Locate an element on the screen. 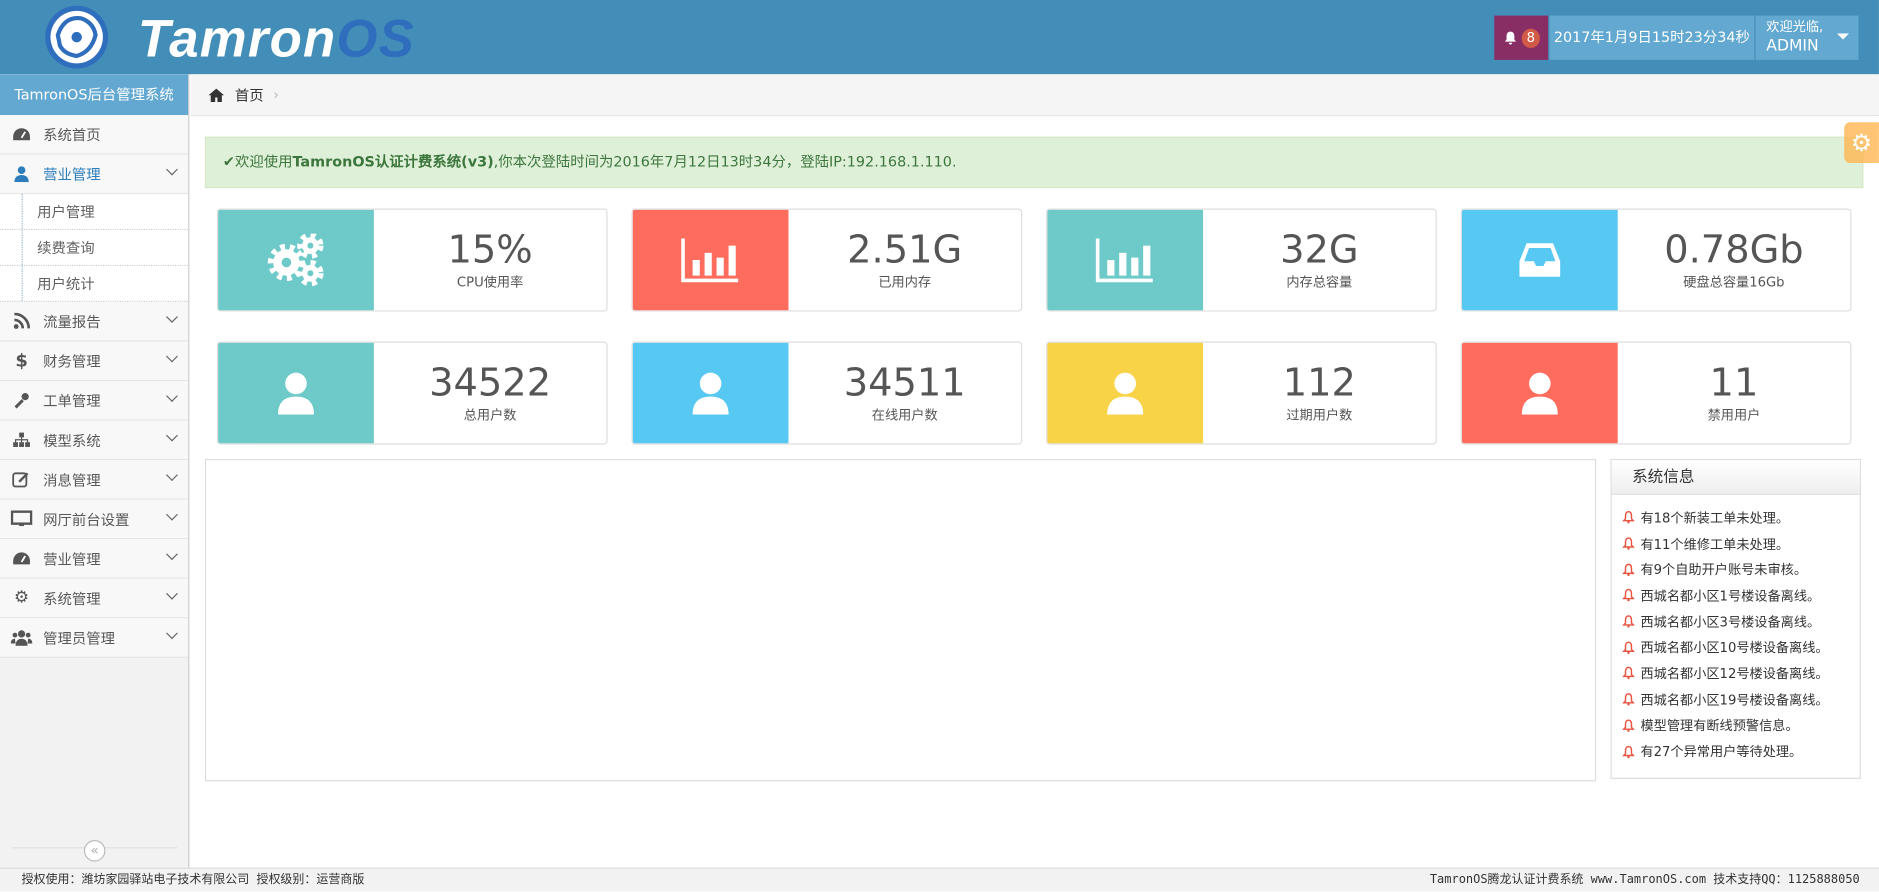  breadcrumb-home: 首页 is located at coordinates (249, 95).